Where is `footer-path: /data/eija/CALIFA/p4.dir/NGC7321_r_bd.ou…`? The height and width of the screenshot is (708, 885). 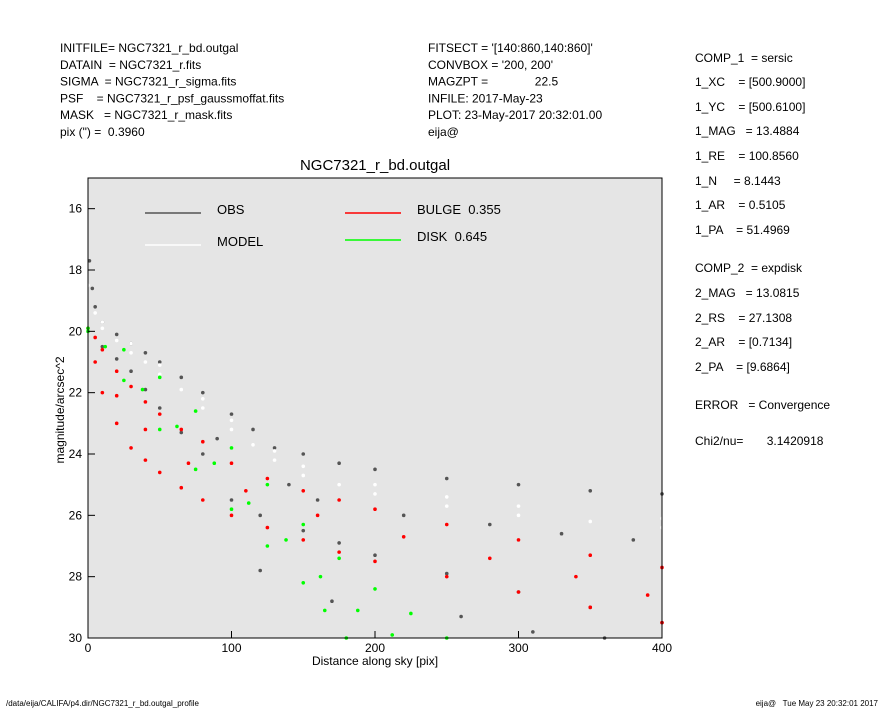 footer-path: /data/eija/CALIFA/p4.dir/NGC7321_r_bd.ou… is located at coordinates (103, 703).